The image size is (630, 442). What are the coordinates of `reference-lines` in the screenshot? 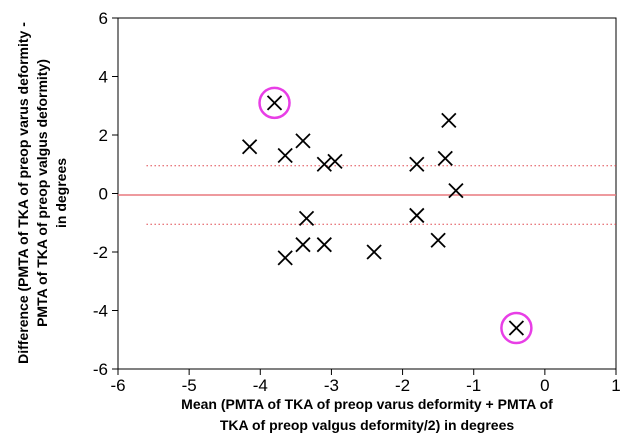 It's located at (367, 195).